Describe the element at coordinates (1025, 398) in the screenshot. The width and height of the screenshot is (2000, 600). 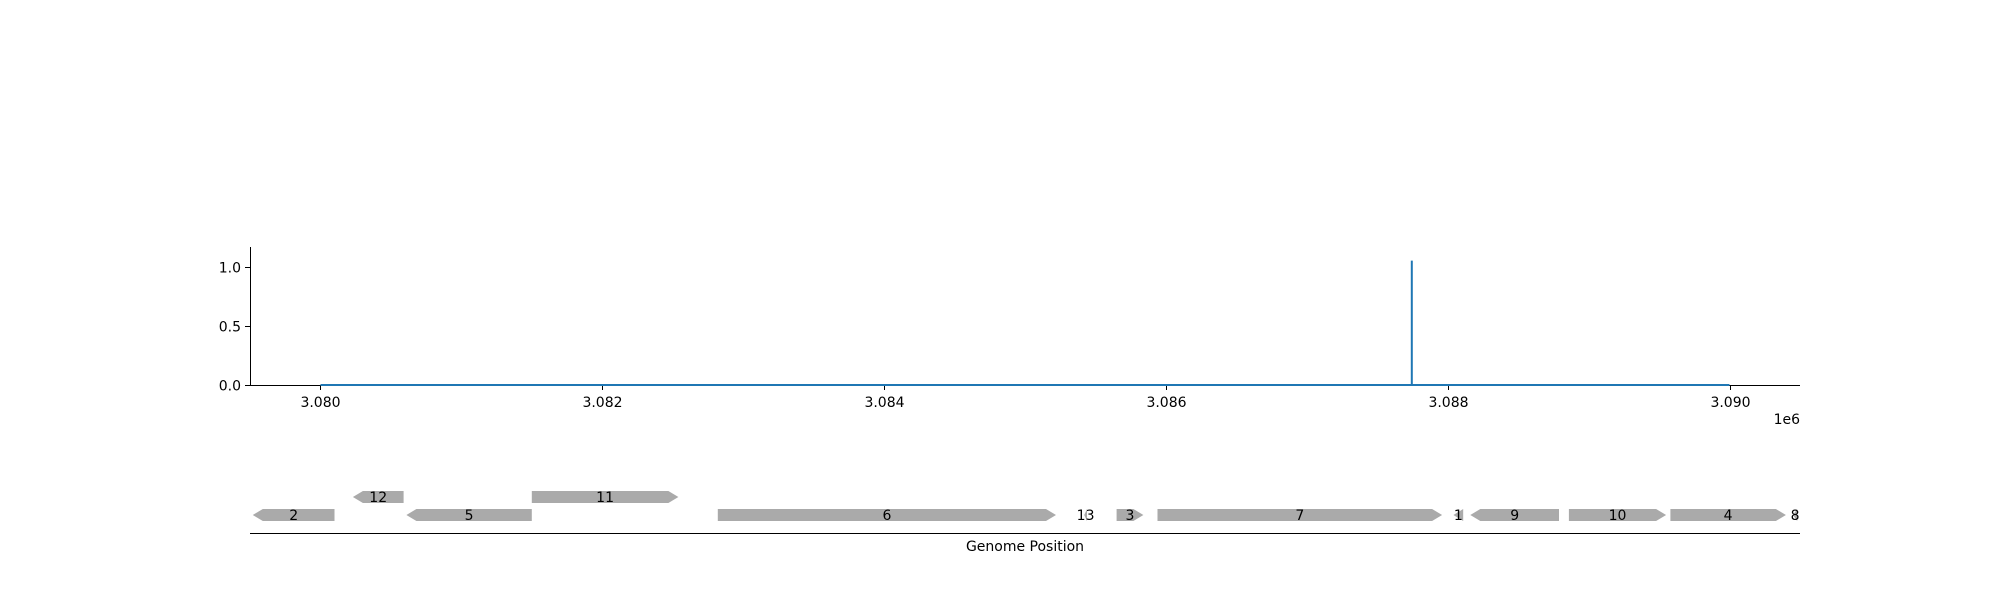
I see `x-tick-group: 3.080 3.082 3.084 3.086 3.088 3.090` at that location.